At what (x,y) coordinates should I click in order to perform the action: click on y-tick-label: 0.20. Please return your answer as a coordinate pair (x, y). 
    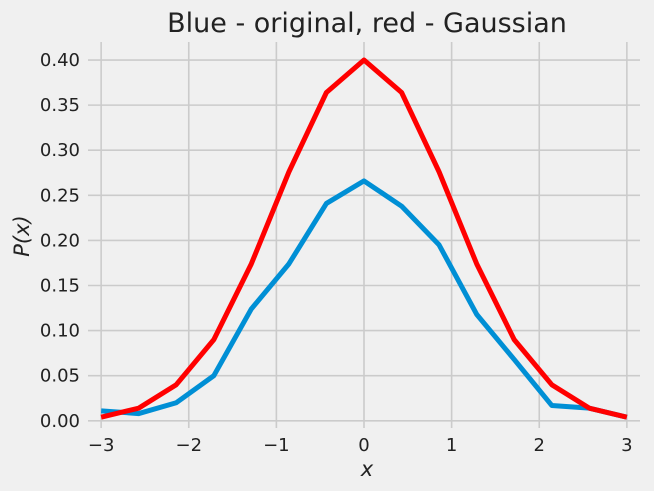
    Looking at the image, I should click on (60, 240).